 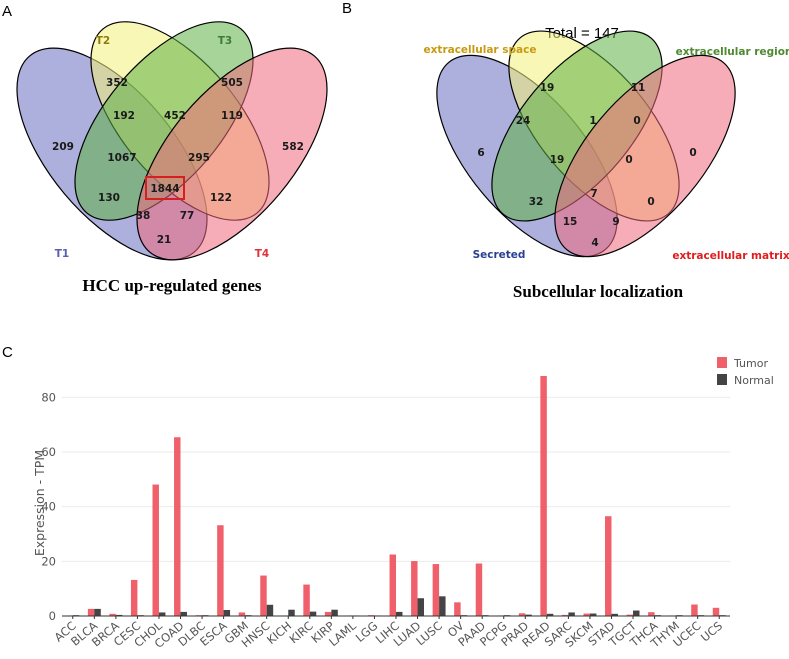 I want to click on y-tick-label: 0, so click(x=52, y=616).